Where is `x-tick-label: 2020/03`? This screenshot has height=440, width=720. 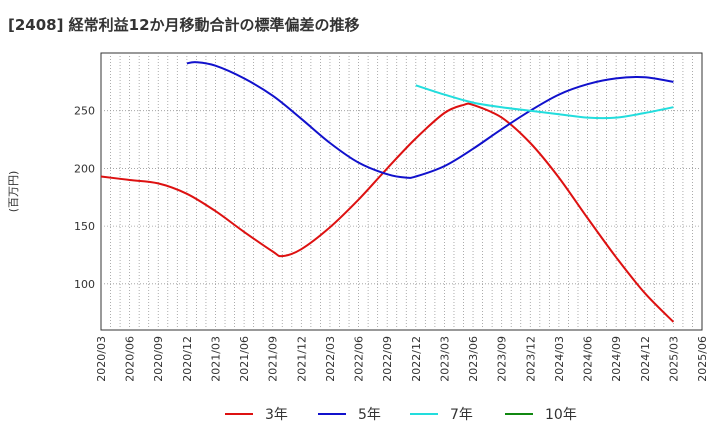
x-tick-label: 2020/03 is located at coordinates (101, 359).